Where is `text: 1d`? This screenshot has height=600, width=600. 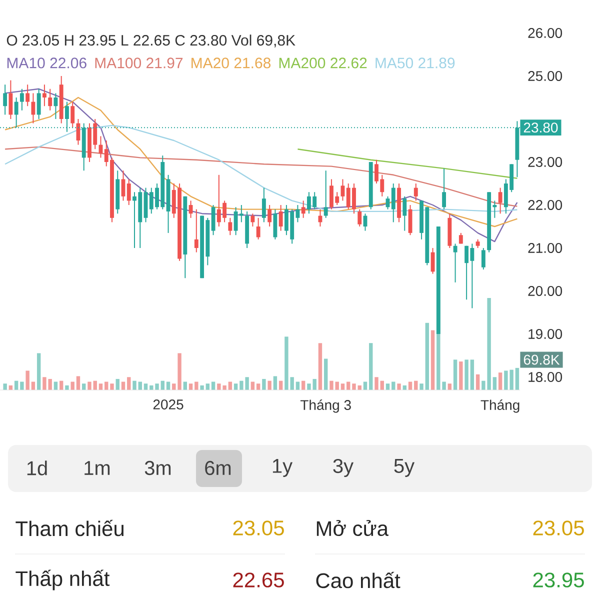
text: 1d is located at coordinates (37, 468).